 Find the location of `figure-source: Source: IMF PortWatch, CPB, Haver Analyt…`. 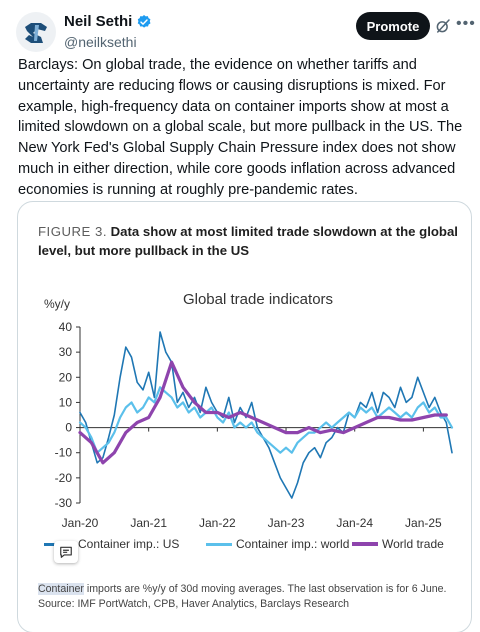

figure-source: Source: IMF PortWatch, CPB, Haver Analyt… is located at coordinates (194, 603).